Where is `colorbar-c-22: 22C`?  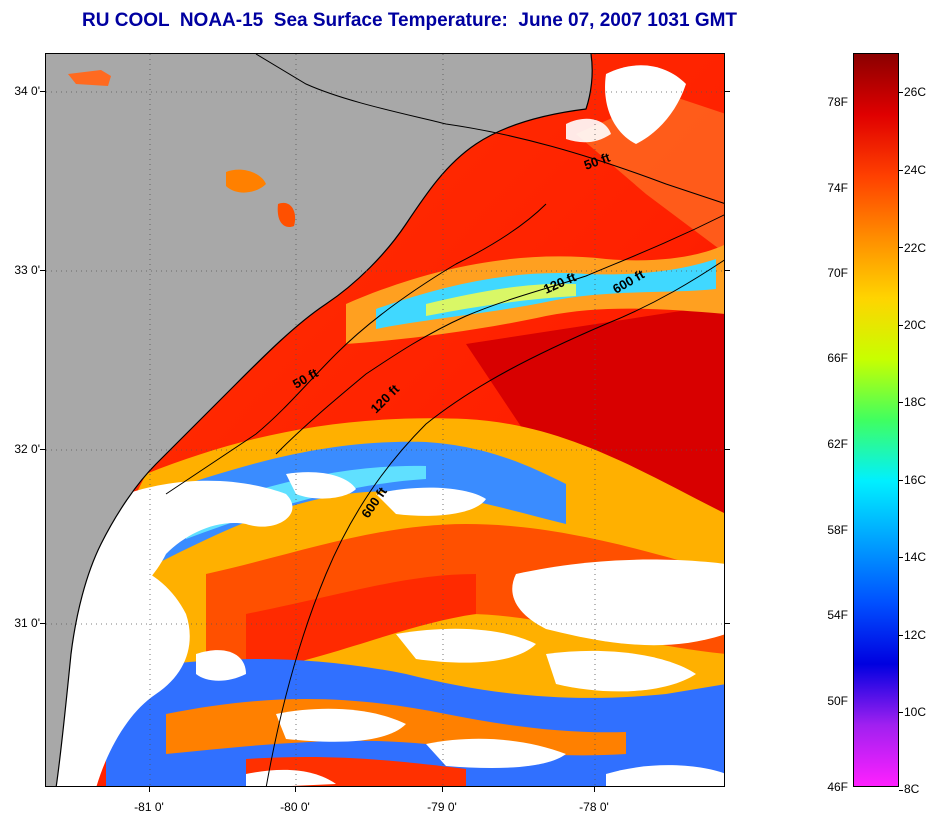
colorbar-c-22: 22C is located at coordinates (915, 248).